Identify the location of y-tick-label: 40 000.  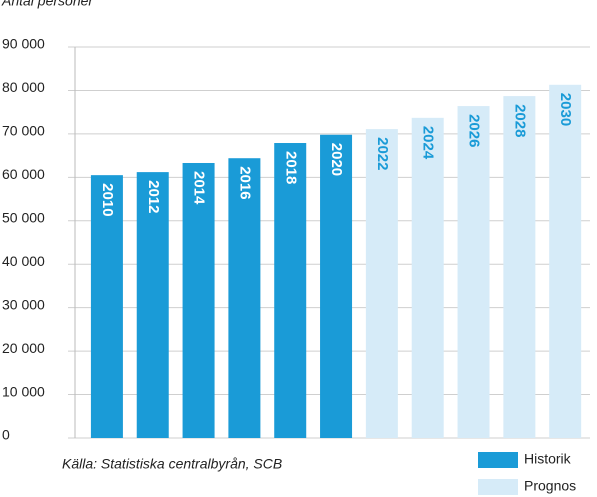
(23, 261).